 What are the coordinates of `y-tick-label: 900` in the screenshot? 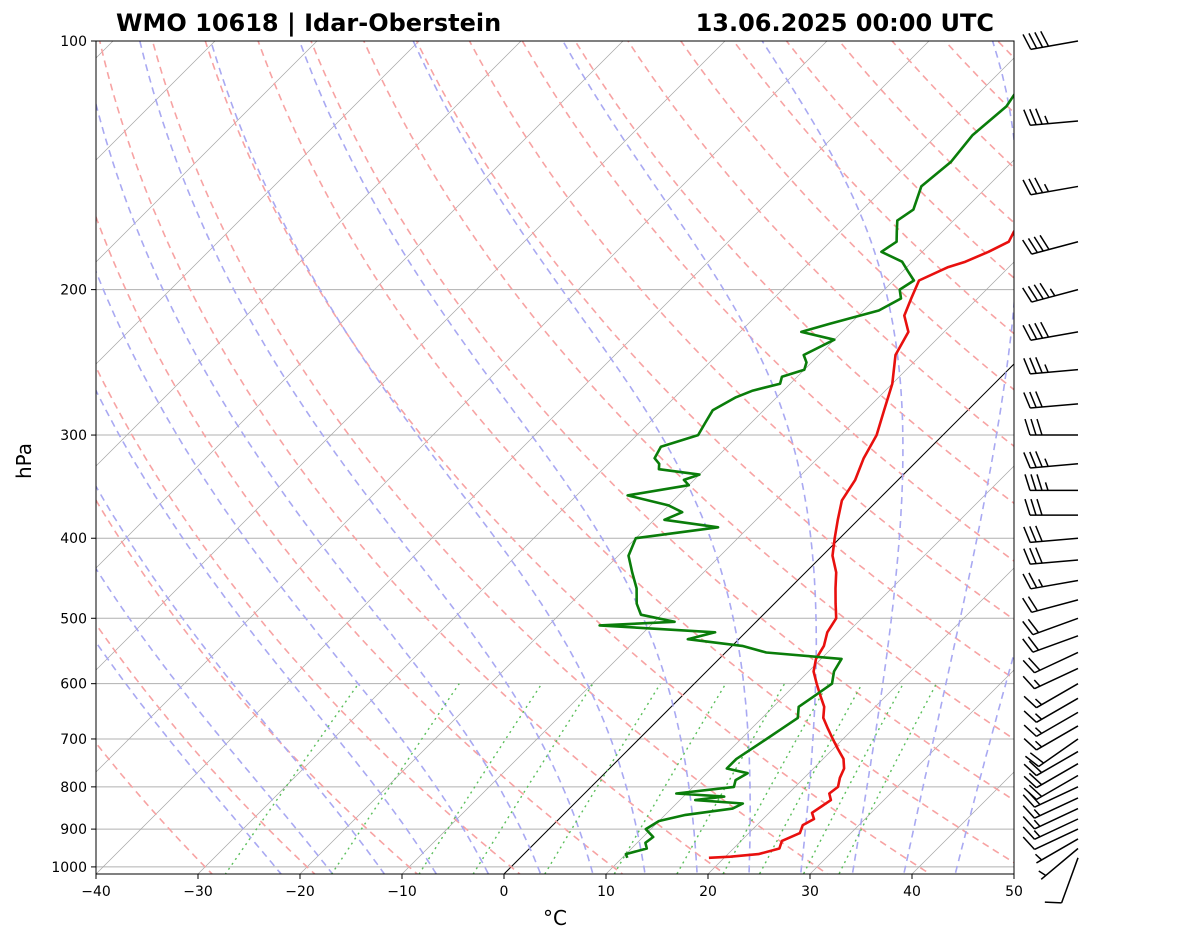 It's located at (73, 830).